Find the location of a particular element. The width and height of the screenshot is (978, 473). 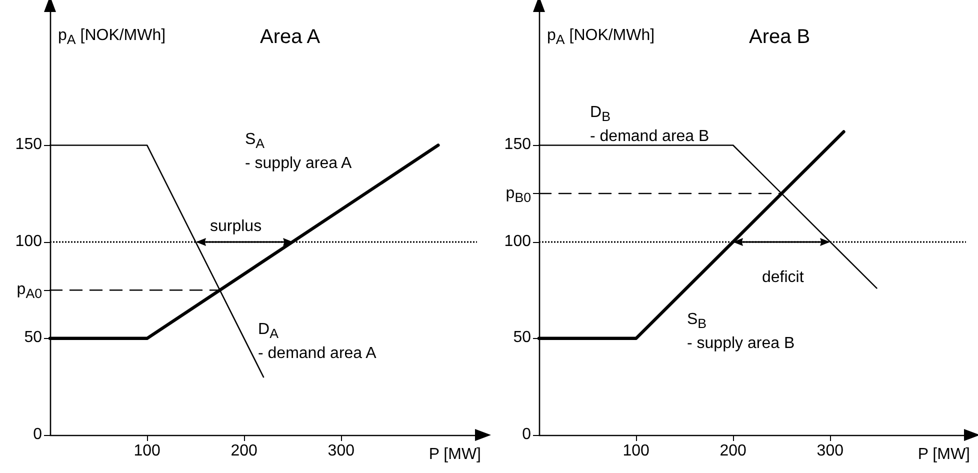

series-label: S$_{A}$ - supply area A is located at coordinates (298, 152).